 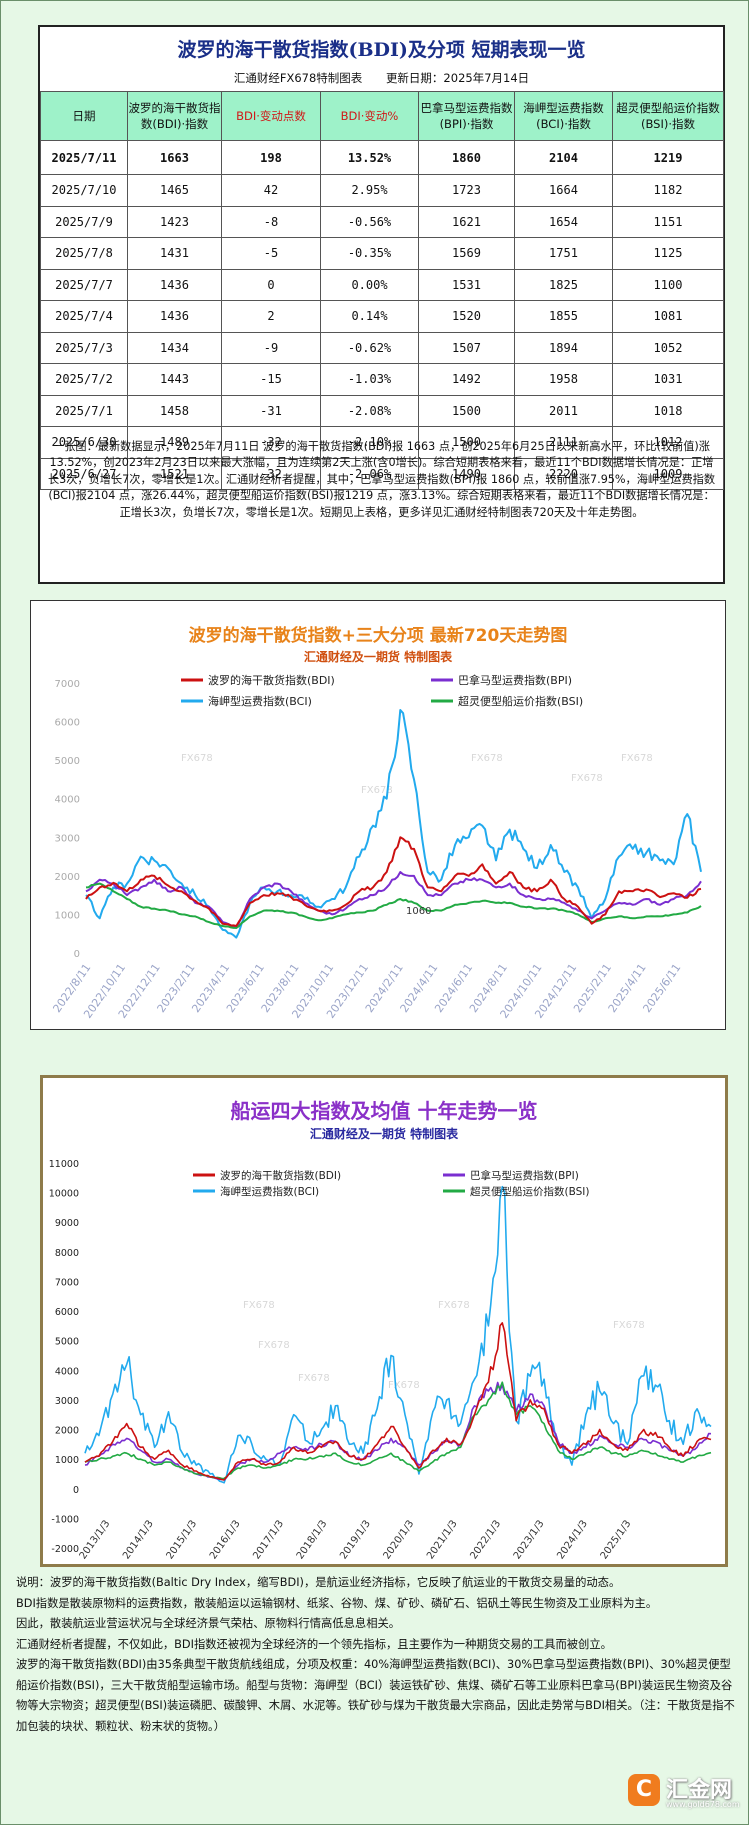 What do you see at coordinates (668, 221) in the screenshot?
I see `cell-bsi: 1151` at bounding box center [668, 221].